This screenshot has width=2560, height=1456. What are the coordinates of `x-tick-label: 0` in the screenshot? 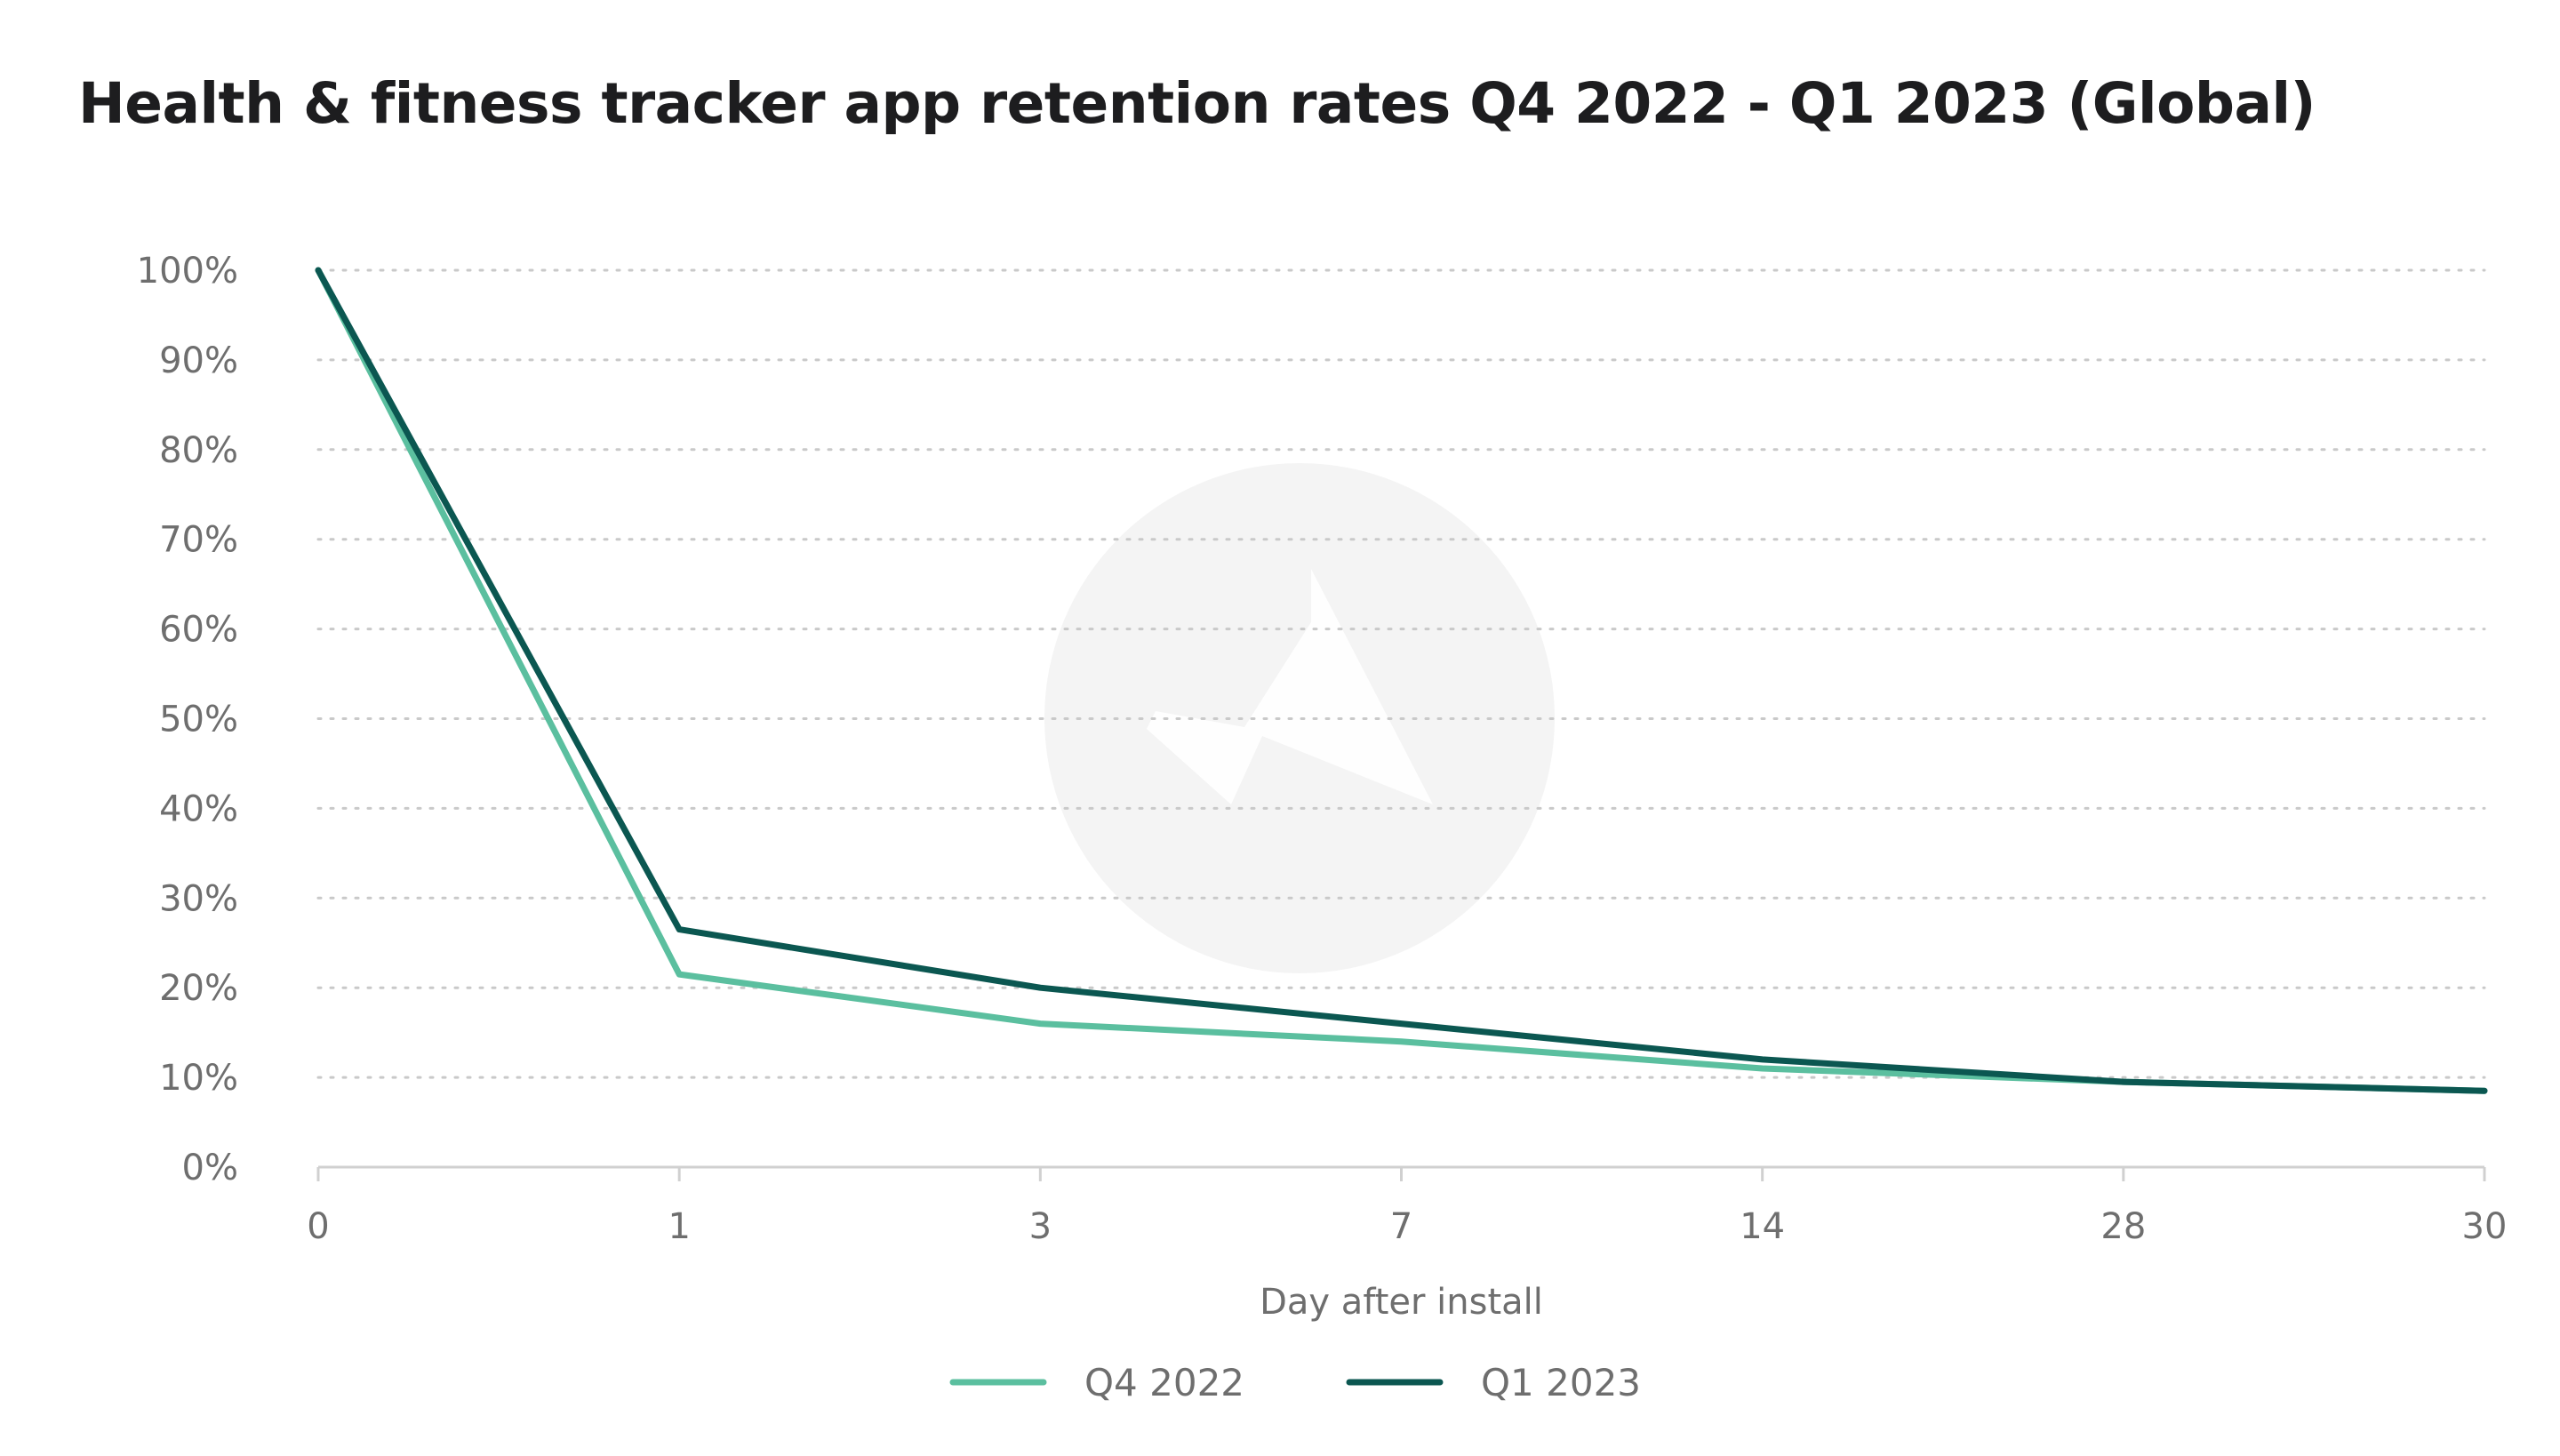 It's located at (318, 1226).